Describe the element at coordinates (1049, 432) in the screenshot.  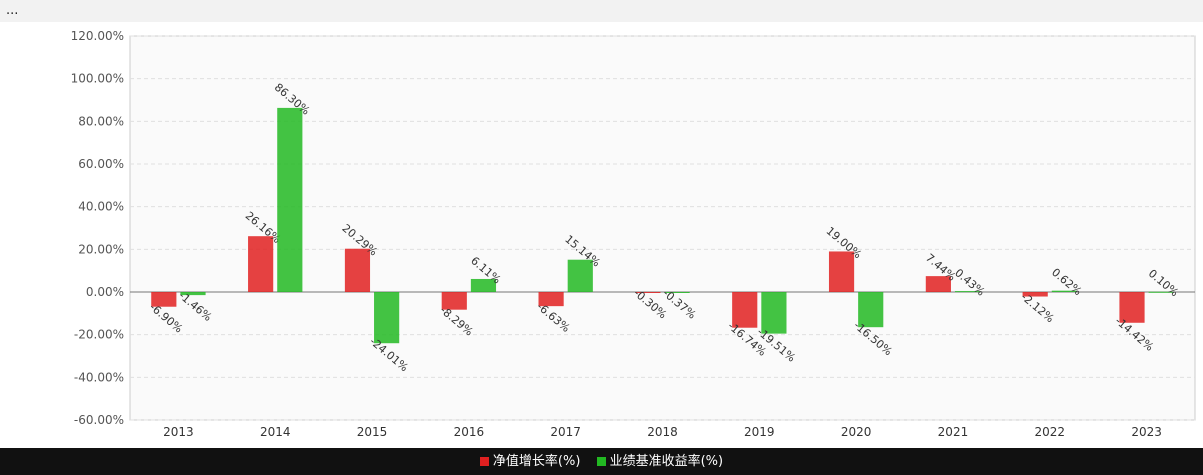
I see `x-tick-label: 2022` at that location.